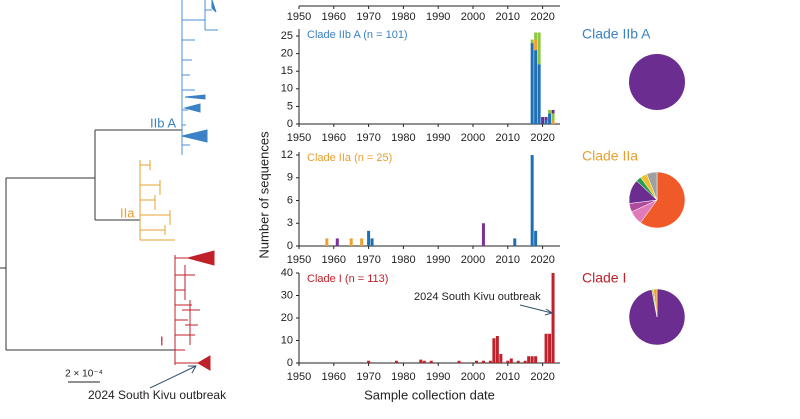 The height and width of the screenshot is (419, 800). I want to click on tree-label: IIa, so click(127, 212).